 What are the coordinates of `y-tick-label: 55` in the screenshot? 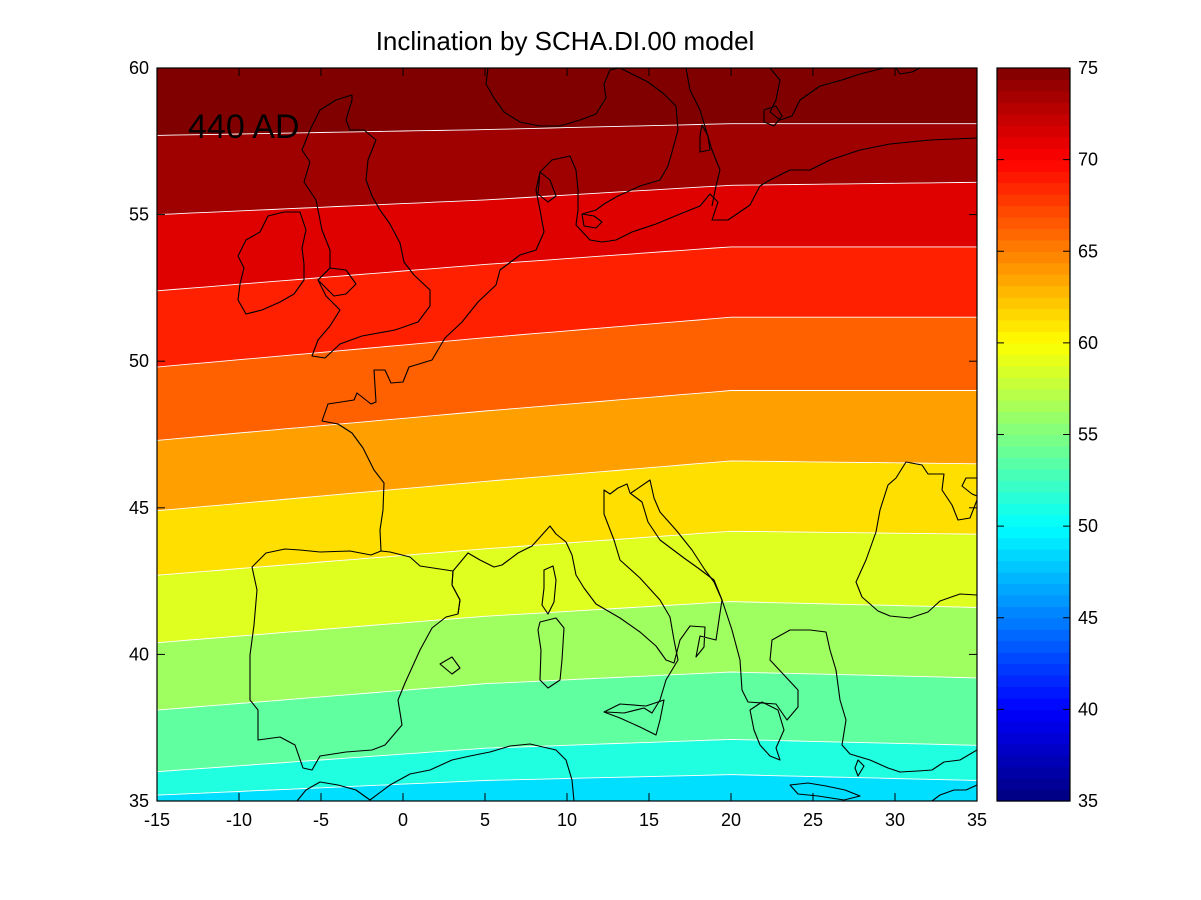 It's located at (139, 215).